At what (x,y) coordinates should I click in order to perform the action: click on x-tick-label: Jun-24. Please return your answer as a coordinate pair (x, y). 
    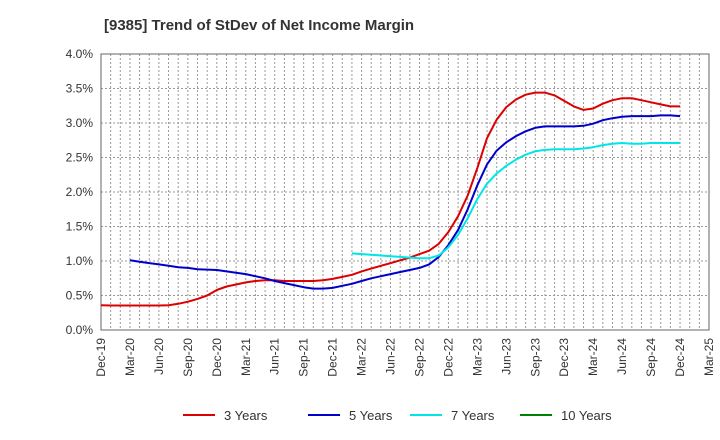
    Looking at the image, I should click on (622, 356).